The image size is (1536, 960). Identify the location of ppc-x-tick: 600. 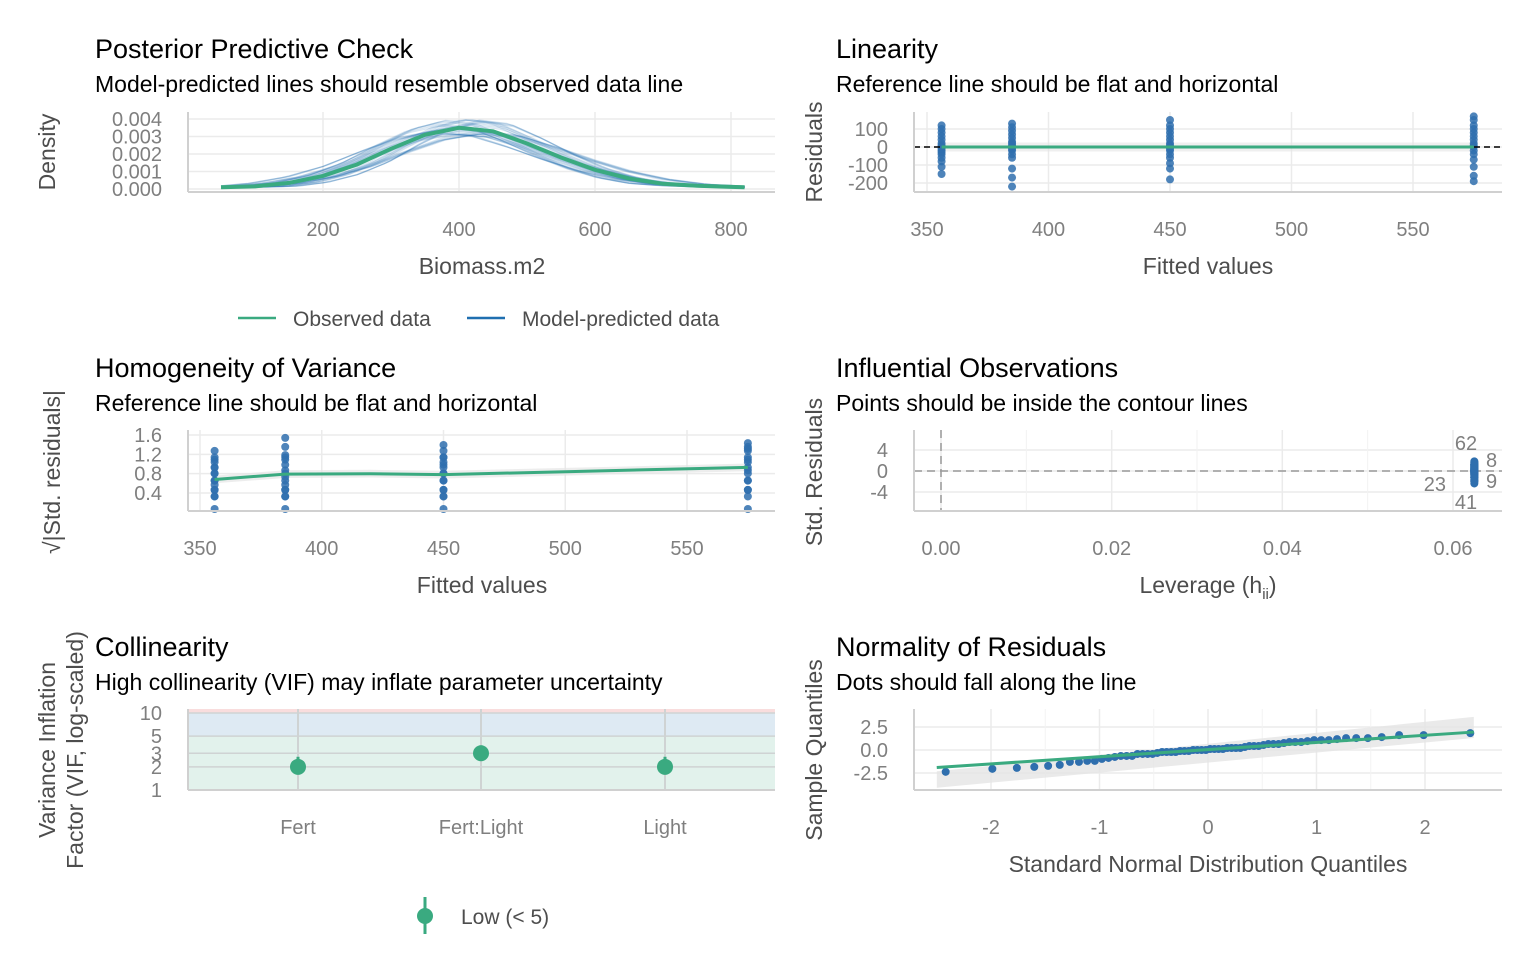
(594, 230).